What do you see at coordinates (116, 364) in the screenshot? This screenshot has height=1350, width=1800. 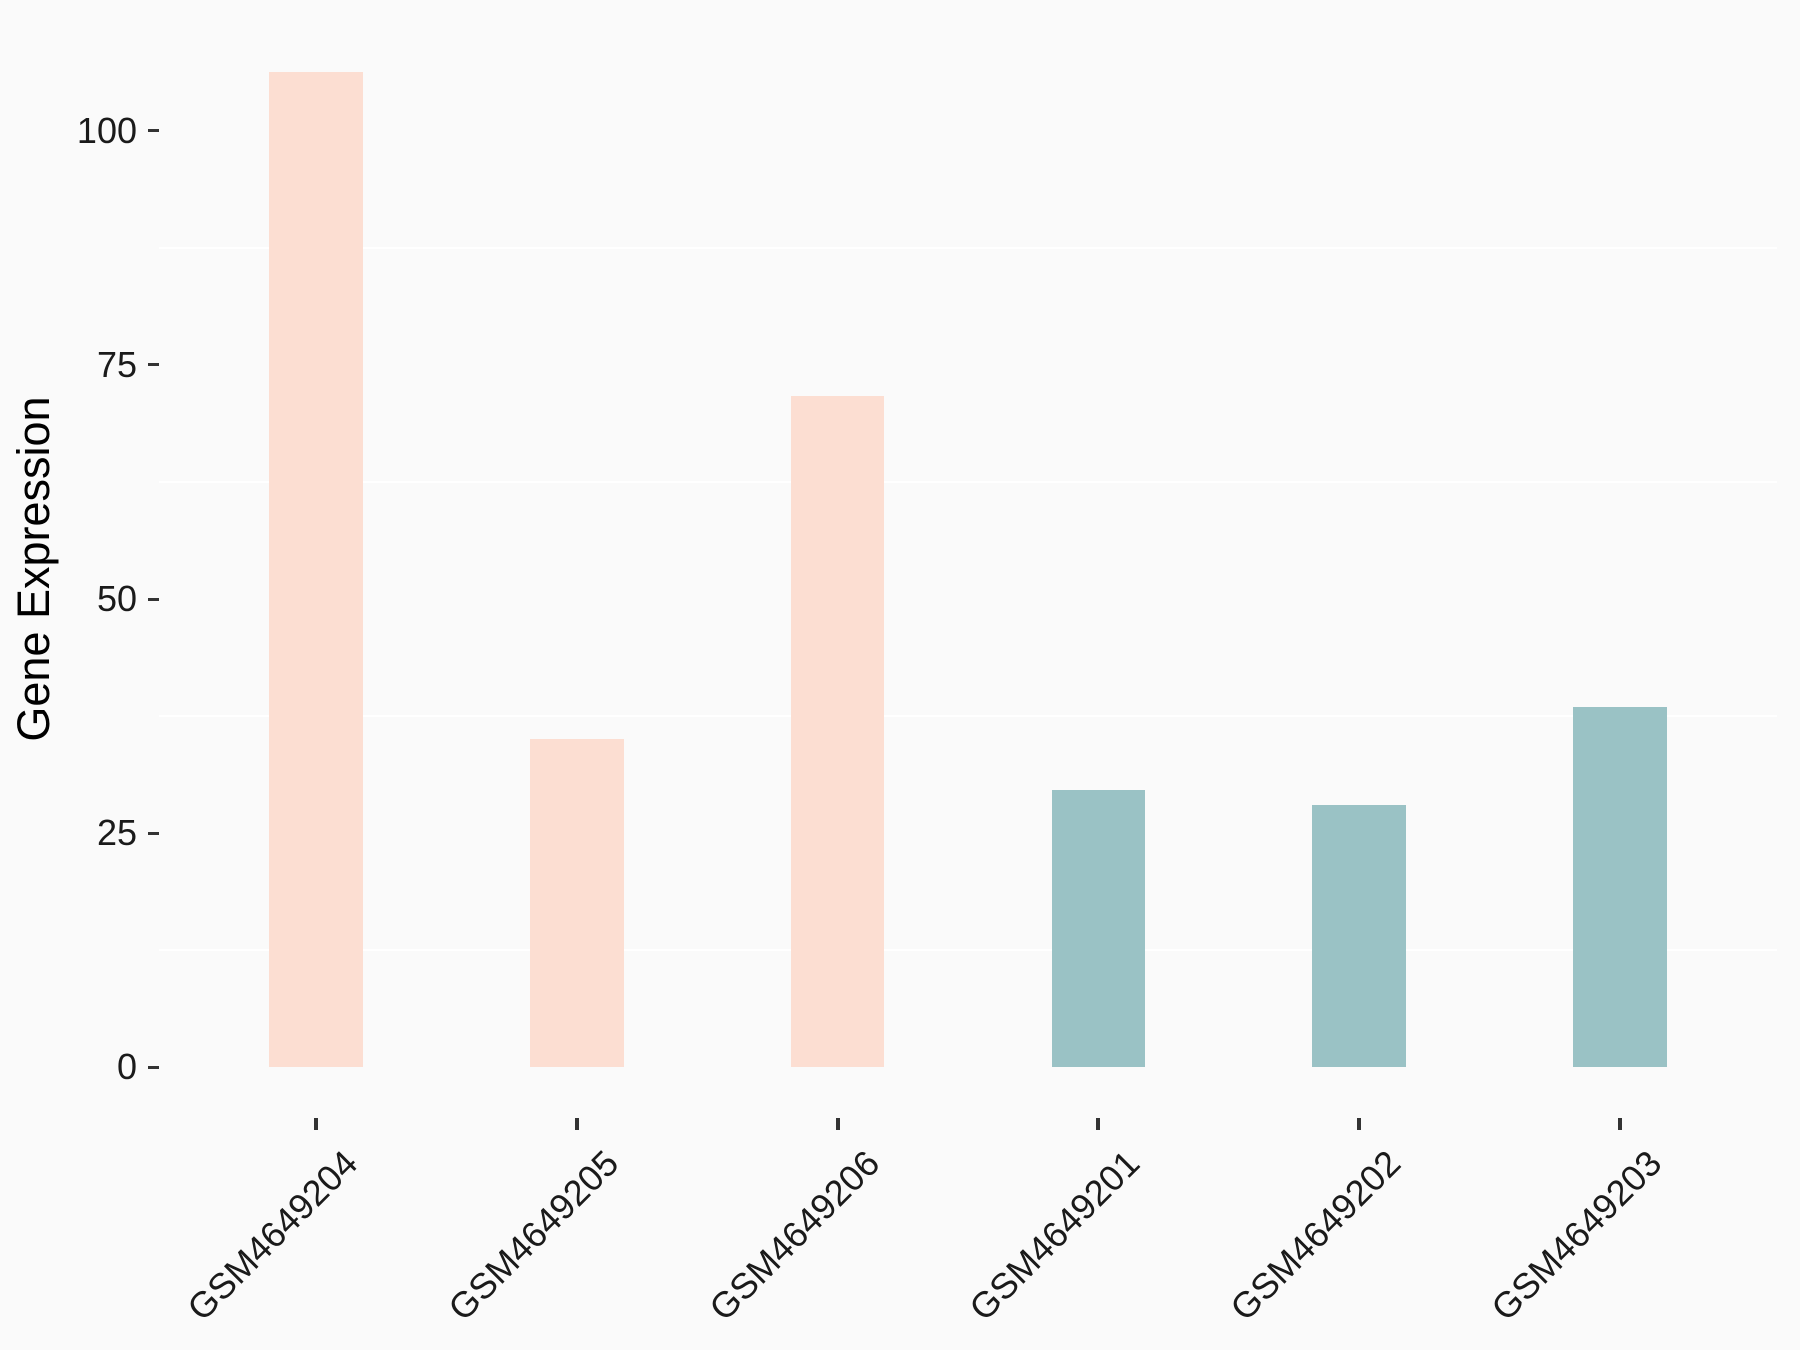 I see `y-axis-tick-label: 75` at bounding box center [116, 364].